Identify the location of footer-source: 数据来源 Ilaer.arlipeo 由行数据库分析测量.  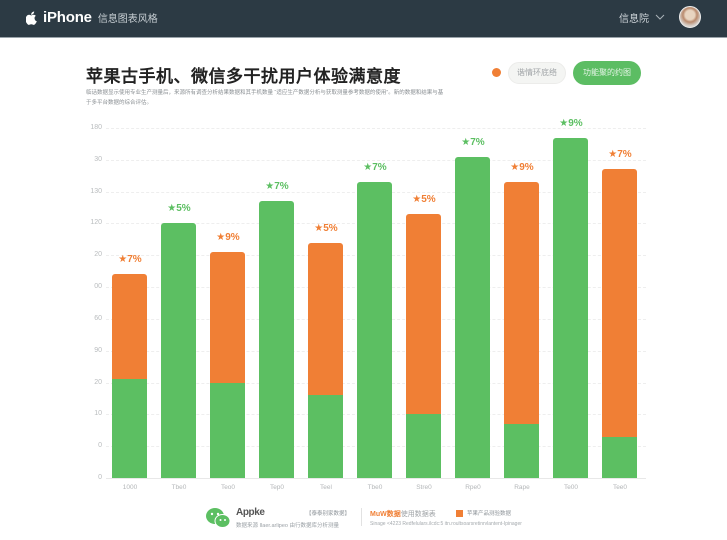
(287, 526).